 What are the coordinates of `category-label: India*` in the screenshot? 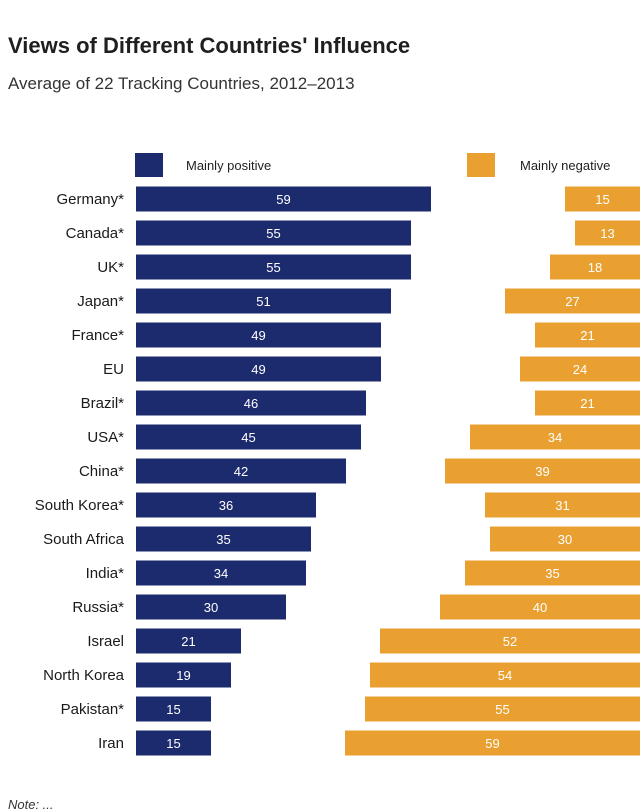 It's located at (105, 573).